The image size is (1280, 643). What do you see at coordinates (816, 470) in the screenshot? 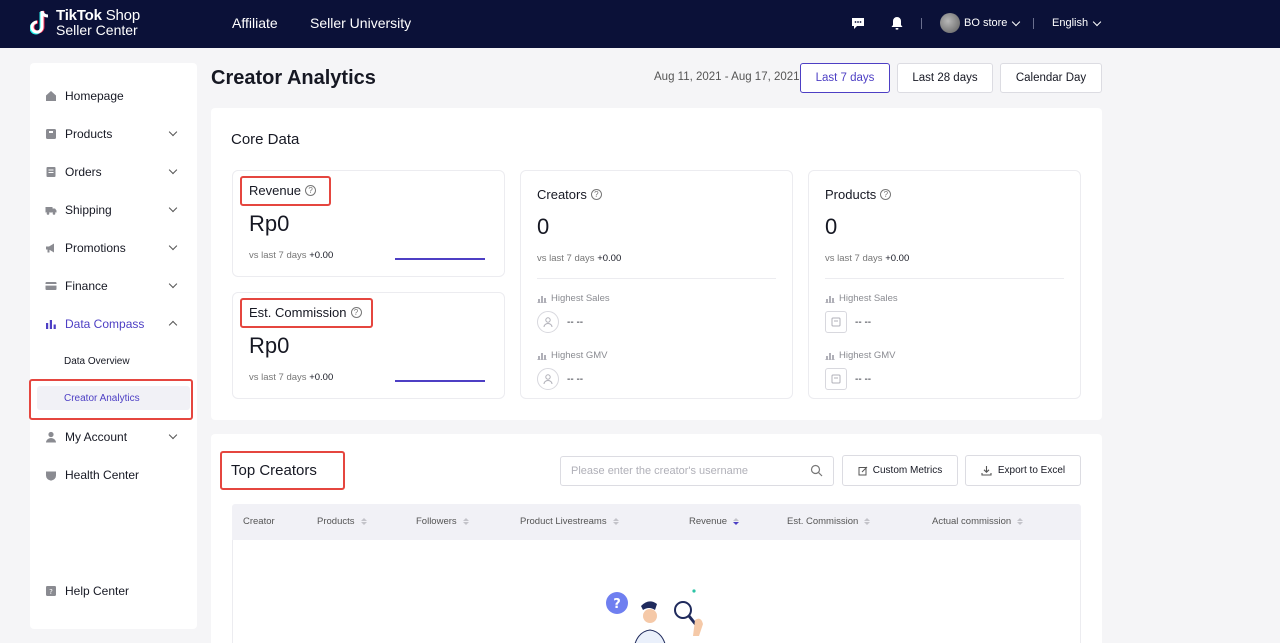
I see `search-icon` at bounding box center [816, 470].